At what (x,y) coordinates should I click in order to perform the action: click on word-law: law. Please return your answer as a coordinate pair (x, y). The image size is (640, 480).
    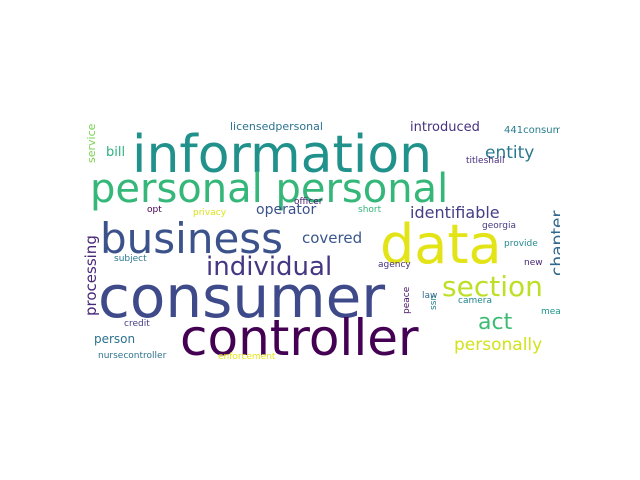
    Looking at the image, I should click on (430, 296).